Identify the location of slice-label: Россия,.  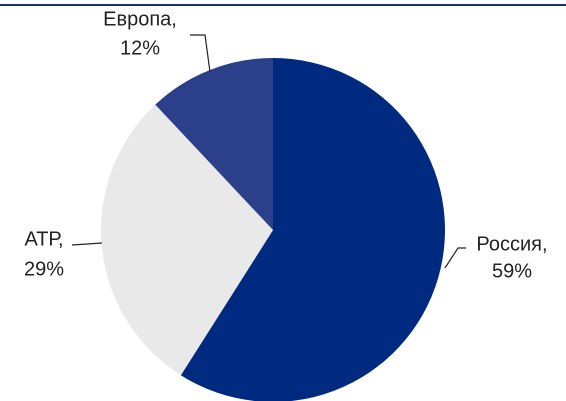
(511, 244).